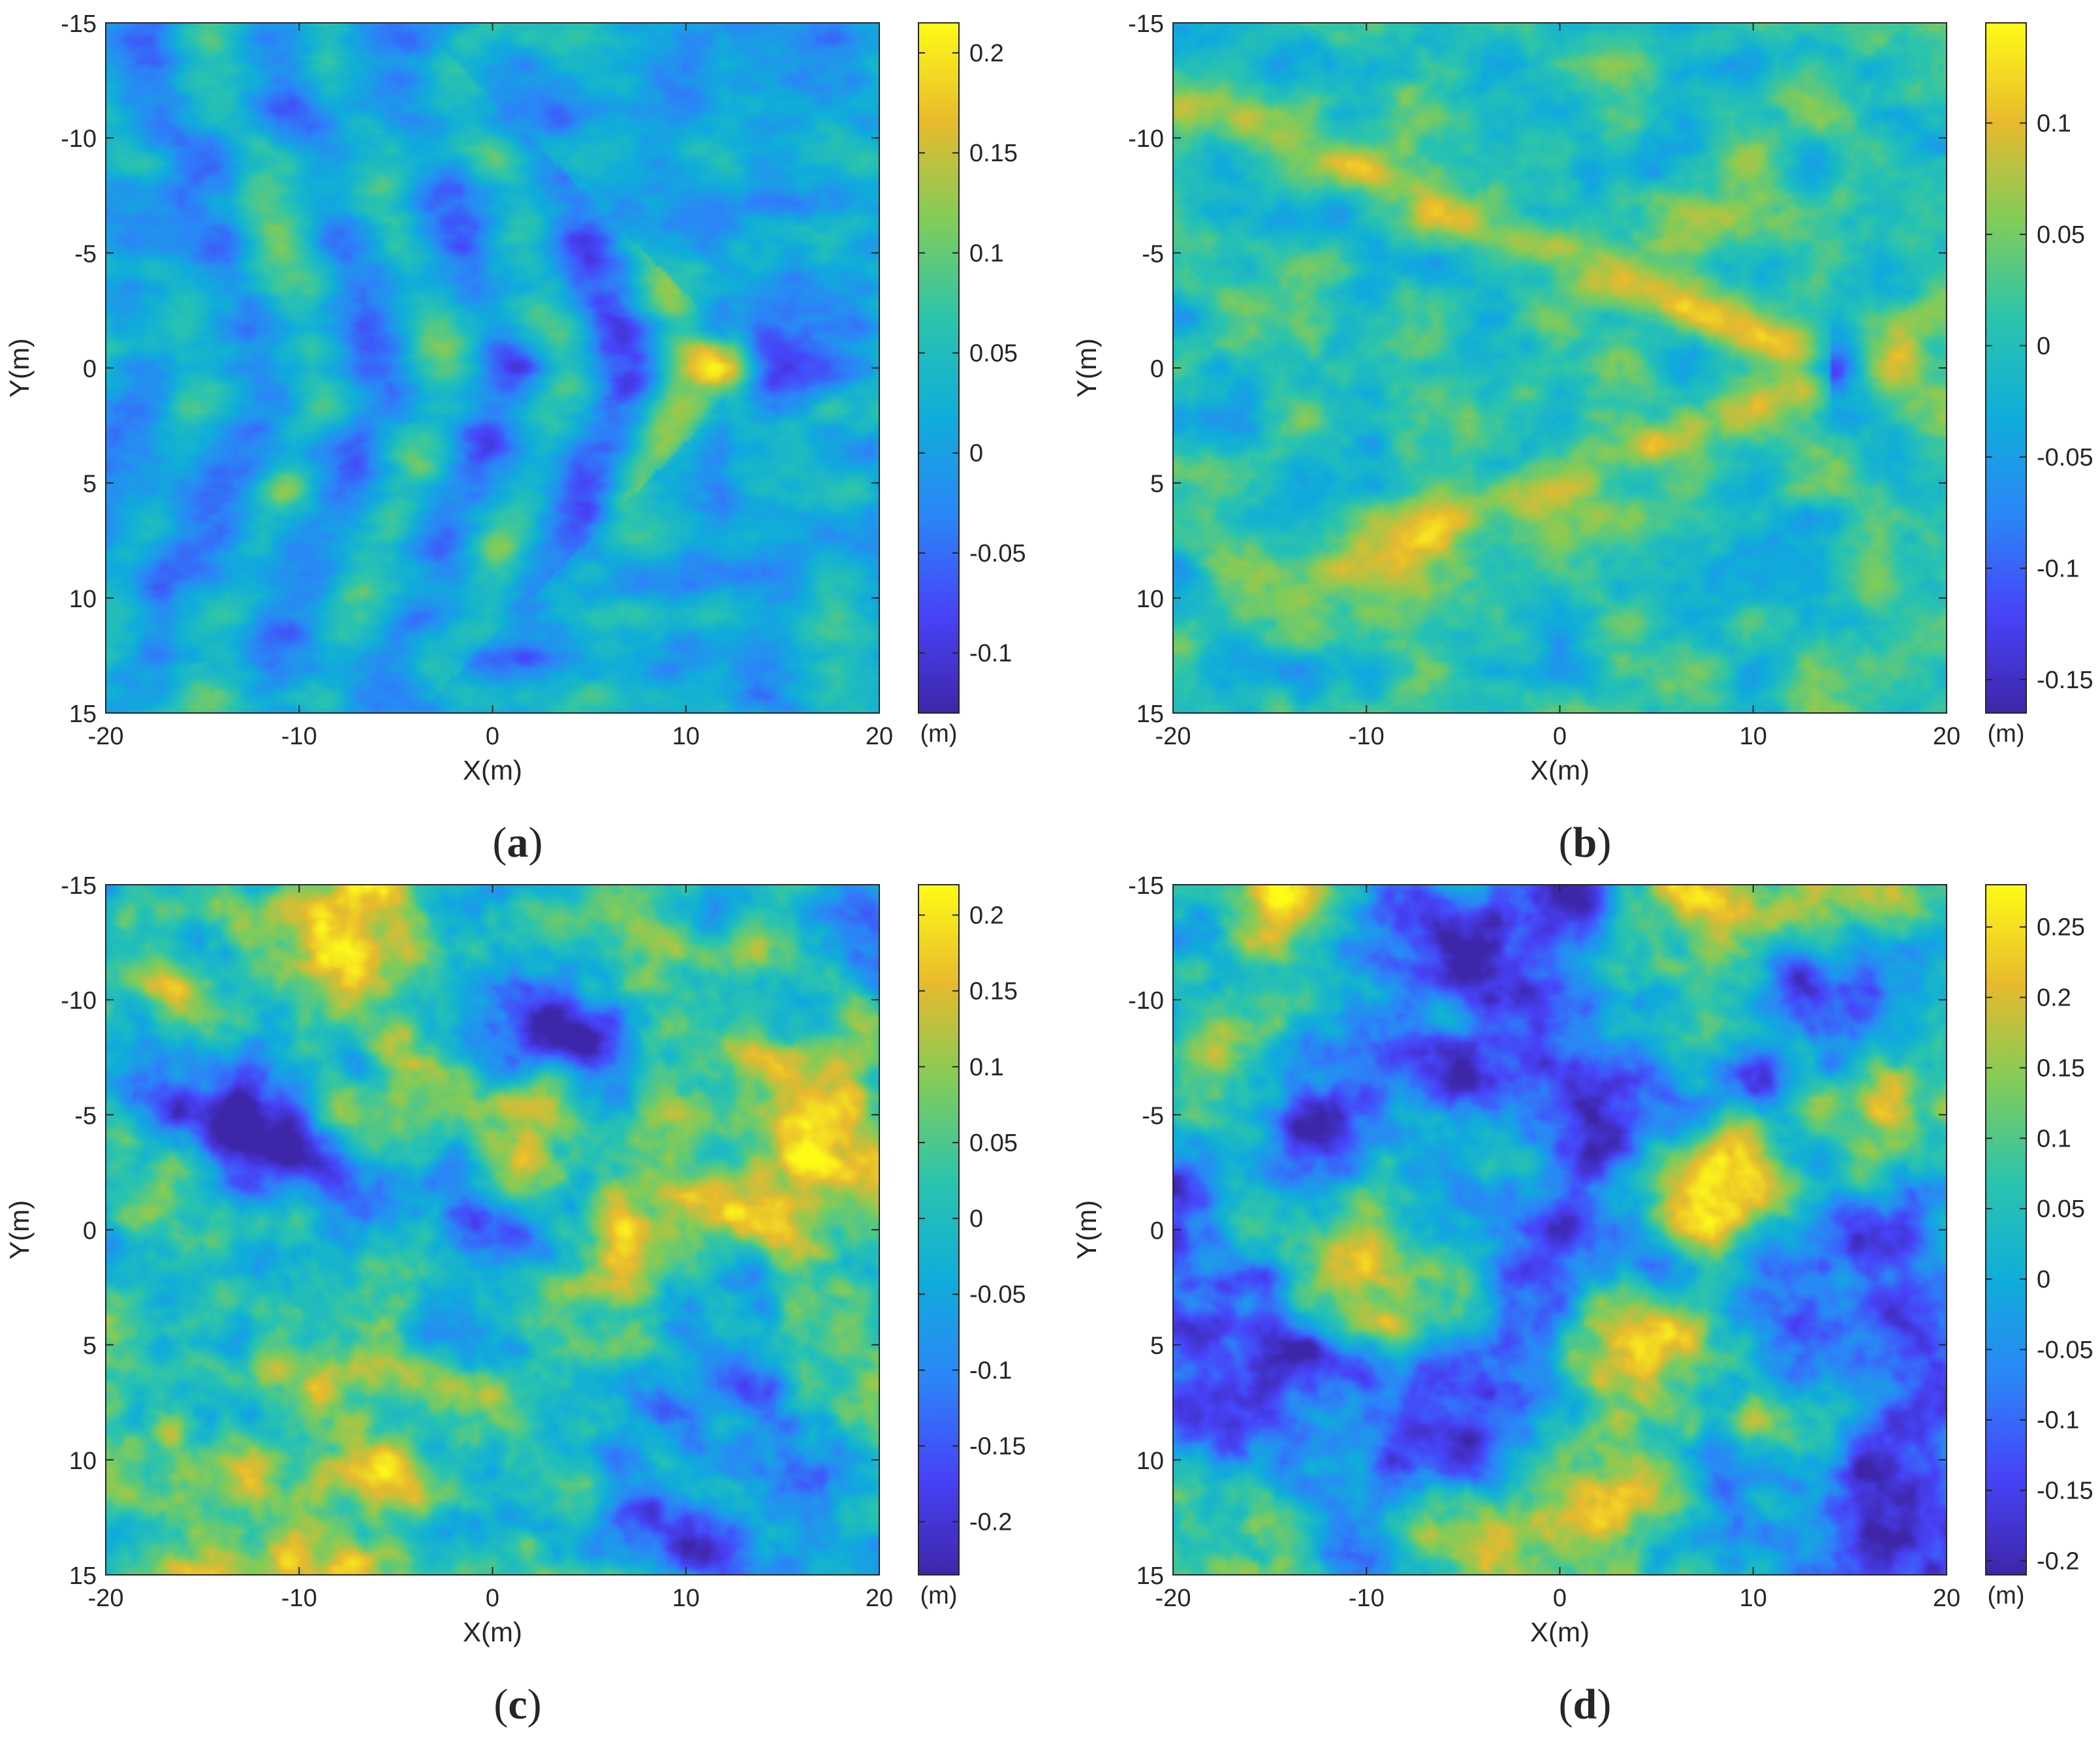 The height and width of the screenshot is (1742, 2100). I want to click on panel-caption-letter: b, so click(1585, 842).